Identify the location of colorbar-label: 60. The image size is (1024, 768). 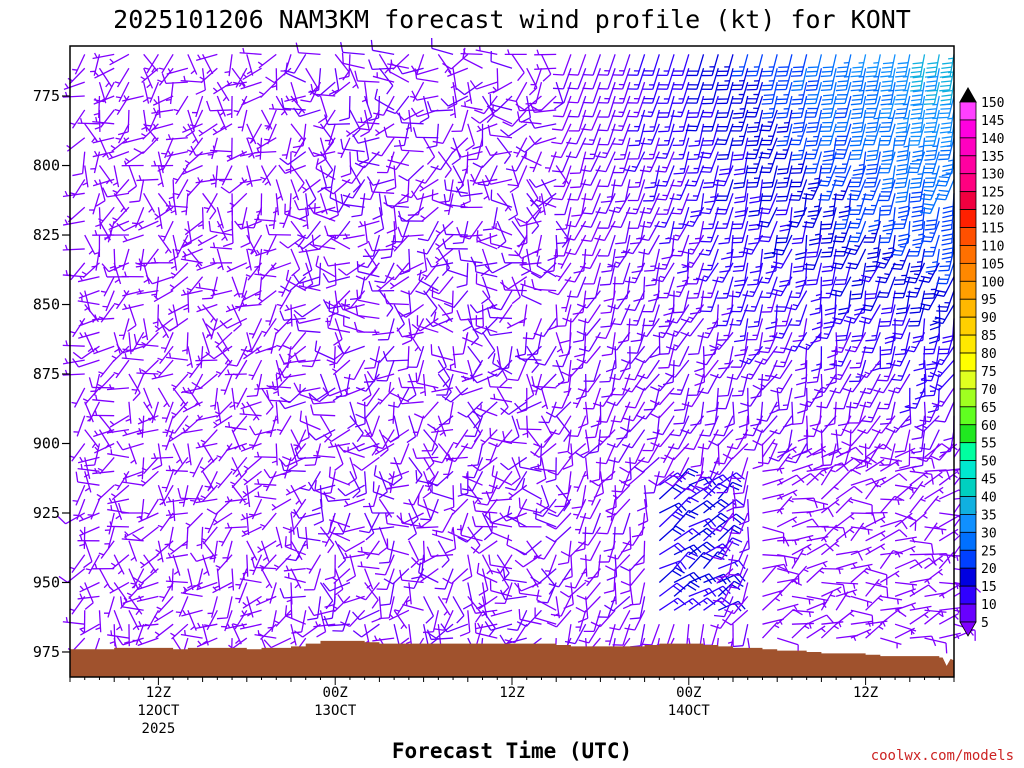
(989, 426).